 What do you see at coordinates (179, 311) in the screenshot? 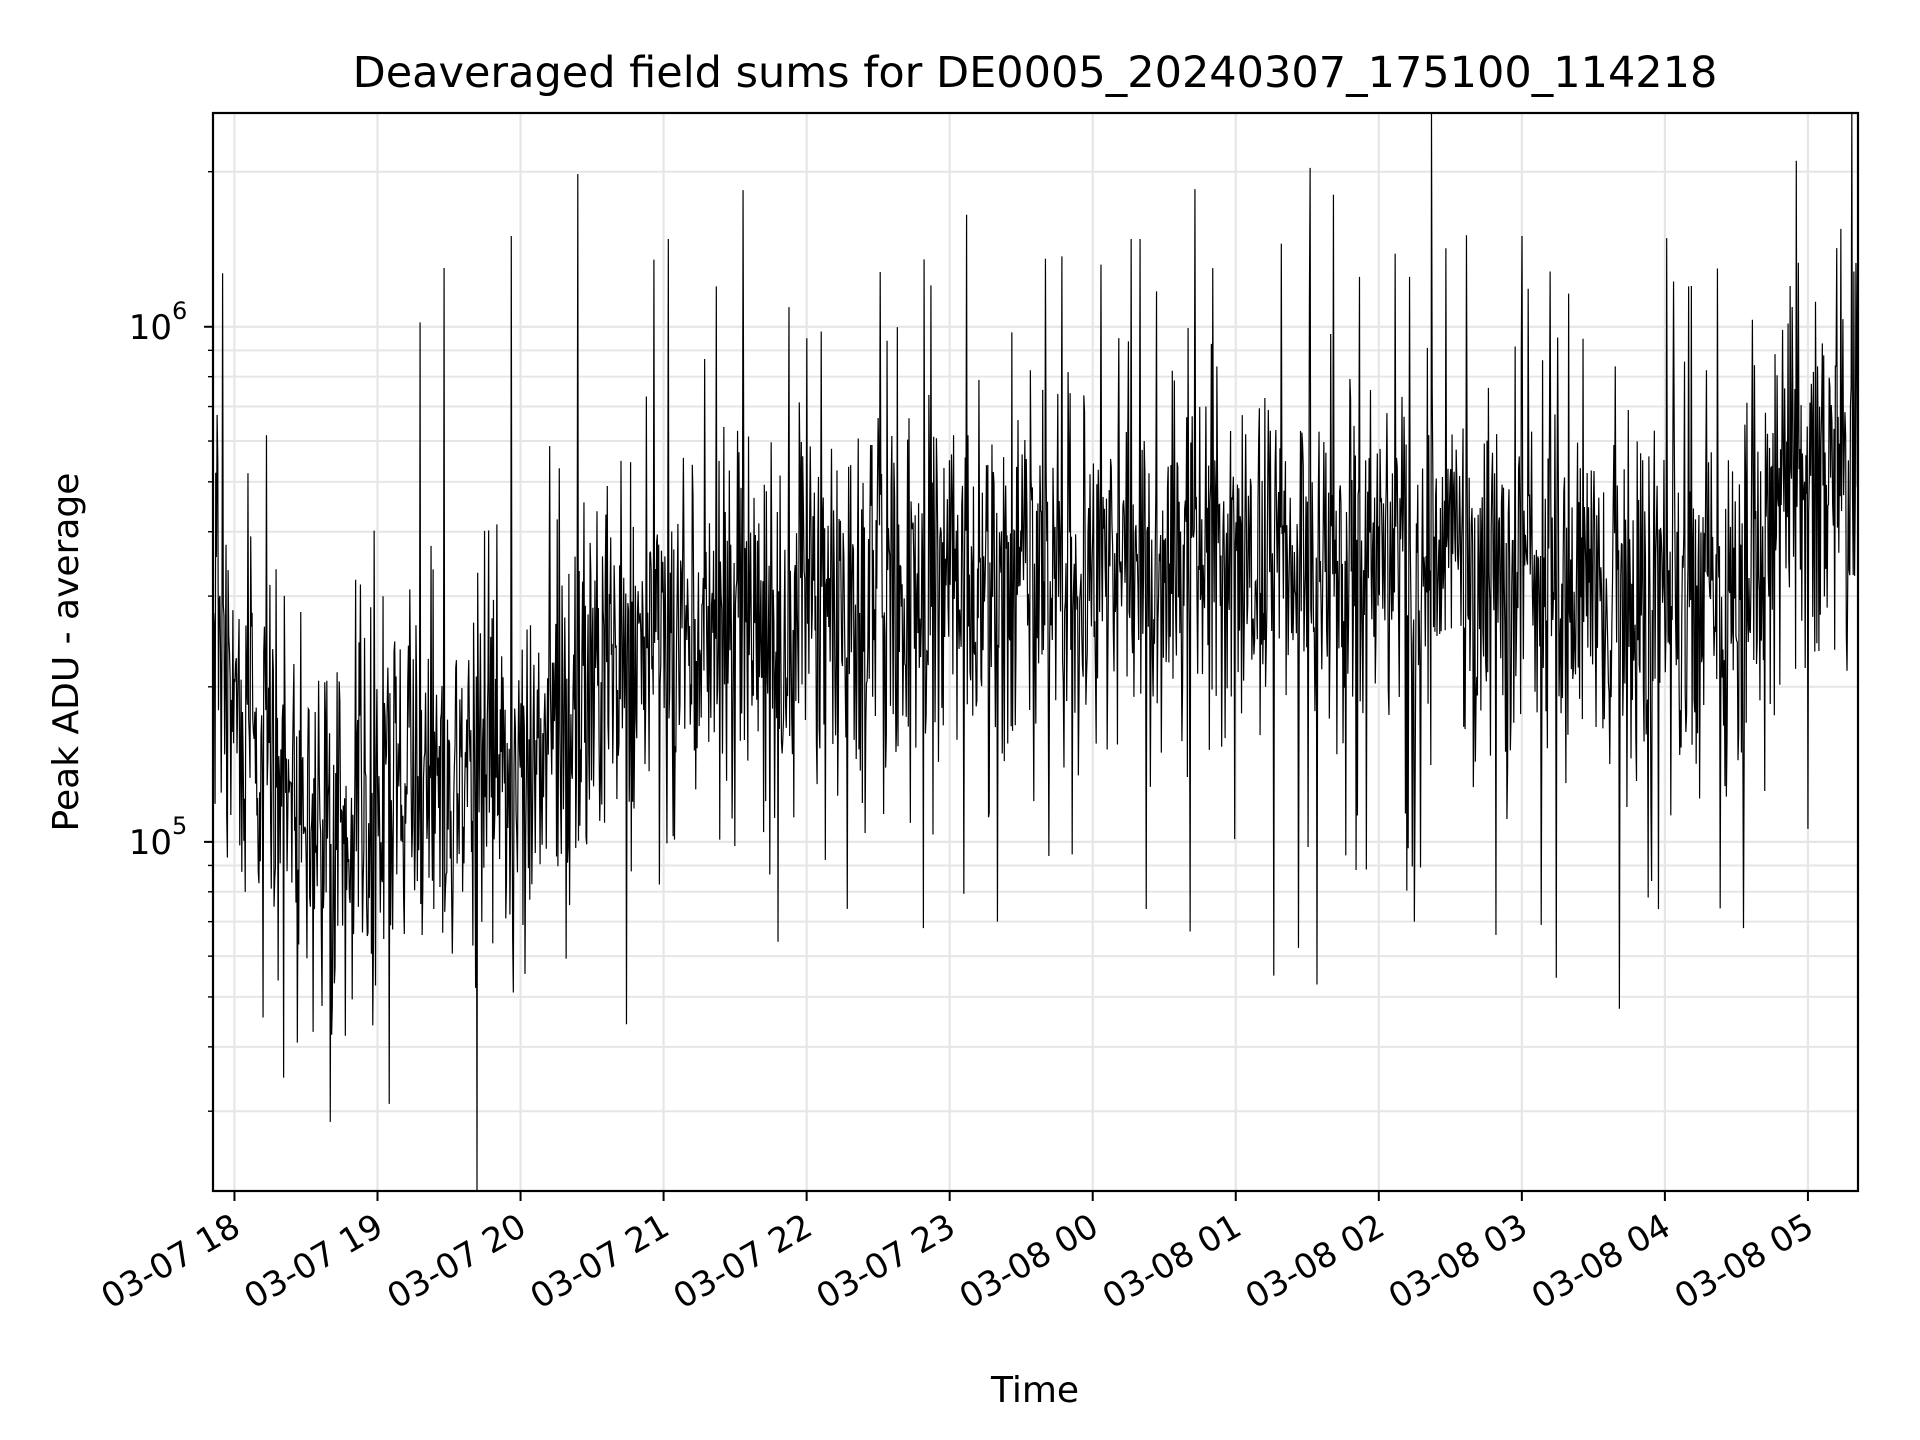
I see `y-tick-exponent: 6` at bounding box center [179, 311].